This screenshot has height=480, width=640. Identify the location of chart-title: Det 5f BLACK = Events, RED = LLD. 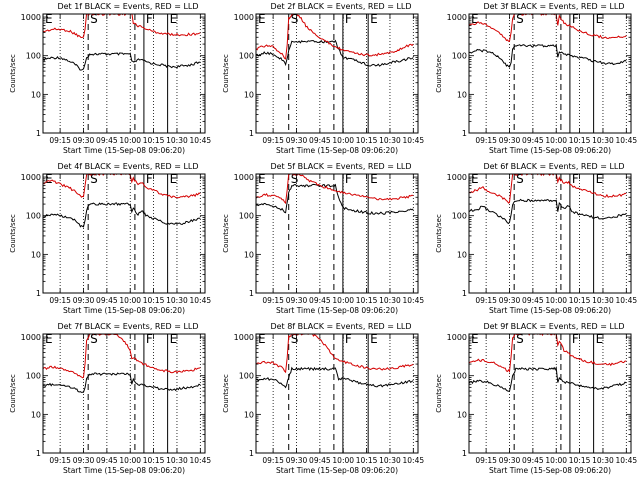
(340, 166).